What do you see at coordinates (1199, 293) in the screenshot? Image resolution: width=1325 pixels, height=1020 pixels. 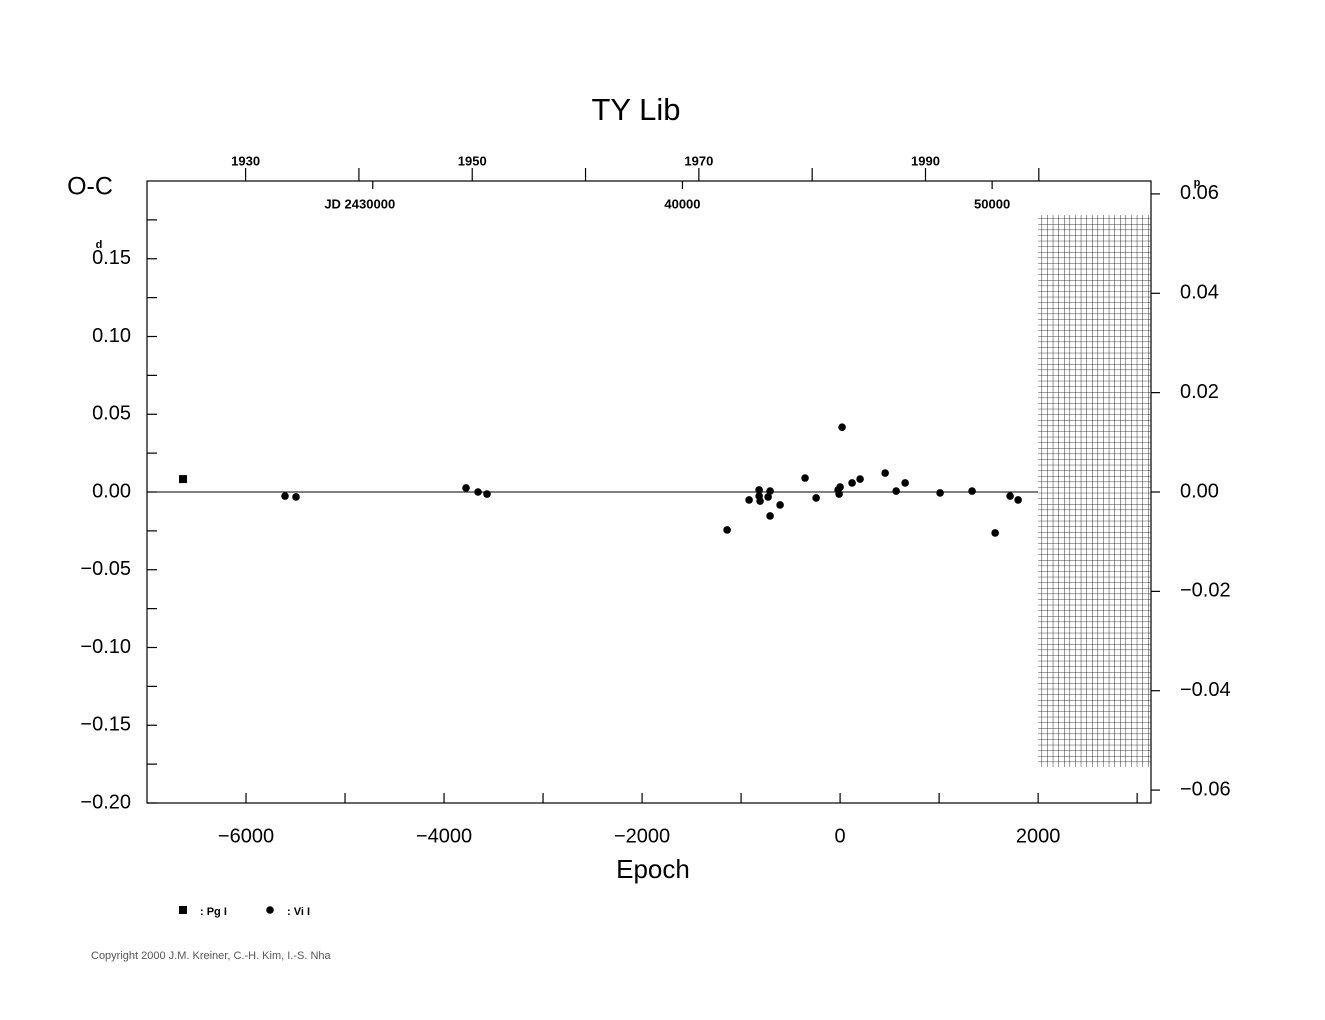 I see `y2-tick-label: 0.04` at bounding box center [1199, 293].